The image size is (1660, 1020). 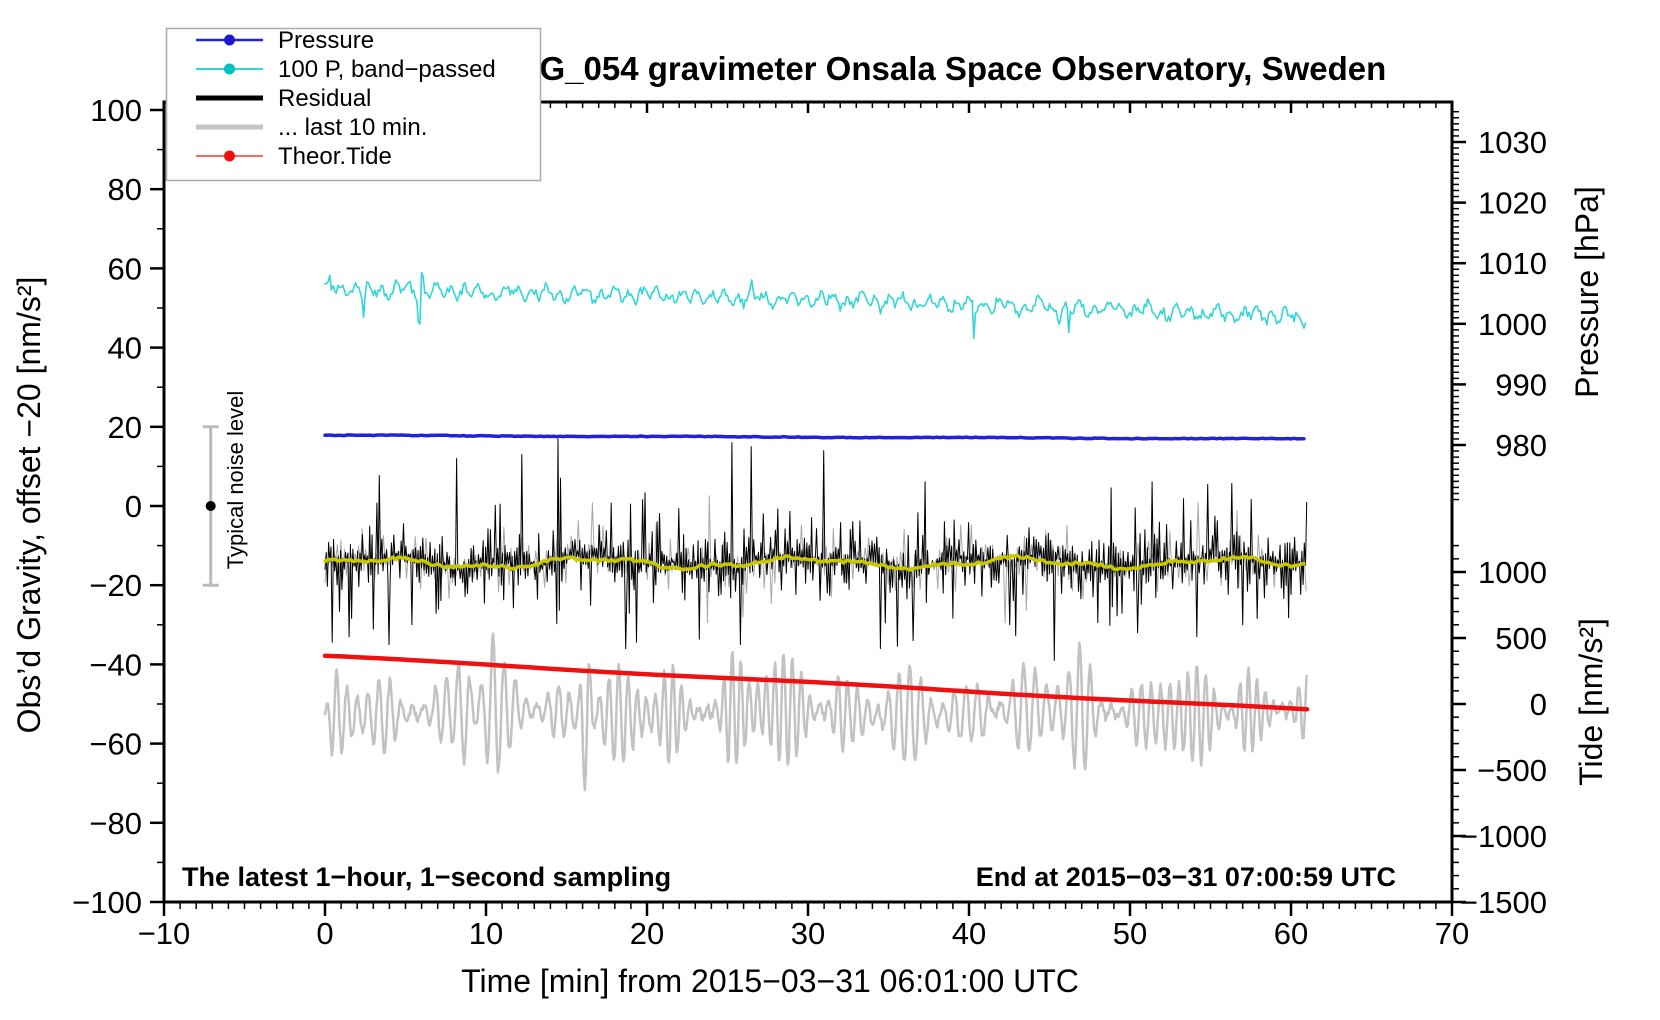 What do you see at coordinates (647, 933) in the screenshot?
I see `x-tick-label: 20` at bounding box center [647, 933].